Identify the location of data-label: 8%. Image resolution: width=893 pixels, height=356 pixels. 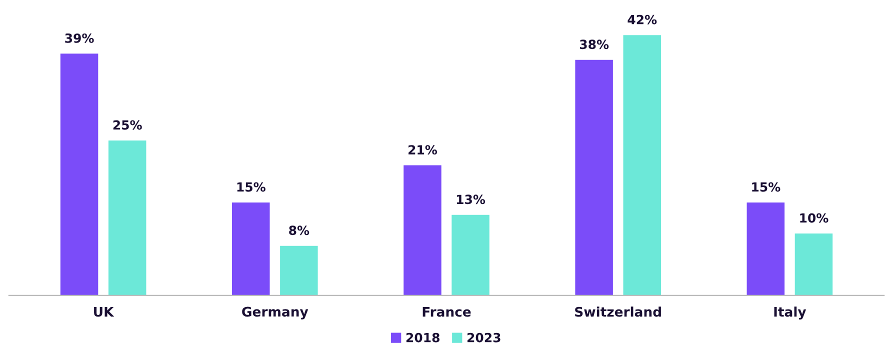
(299, 231).